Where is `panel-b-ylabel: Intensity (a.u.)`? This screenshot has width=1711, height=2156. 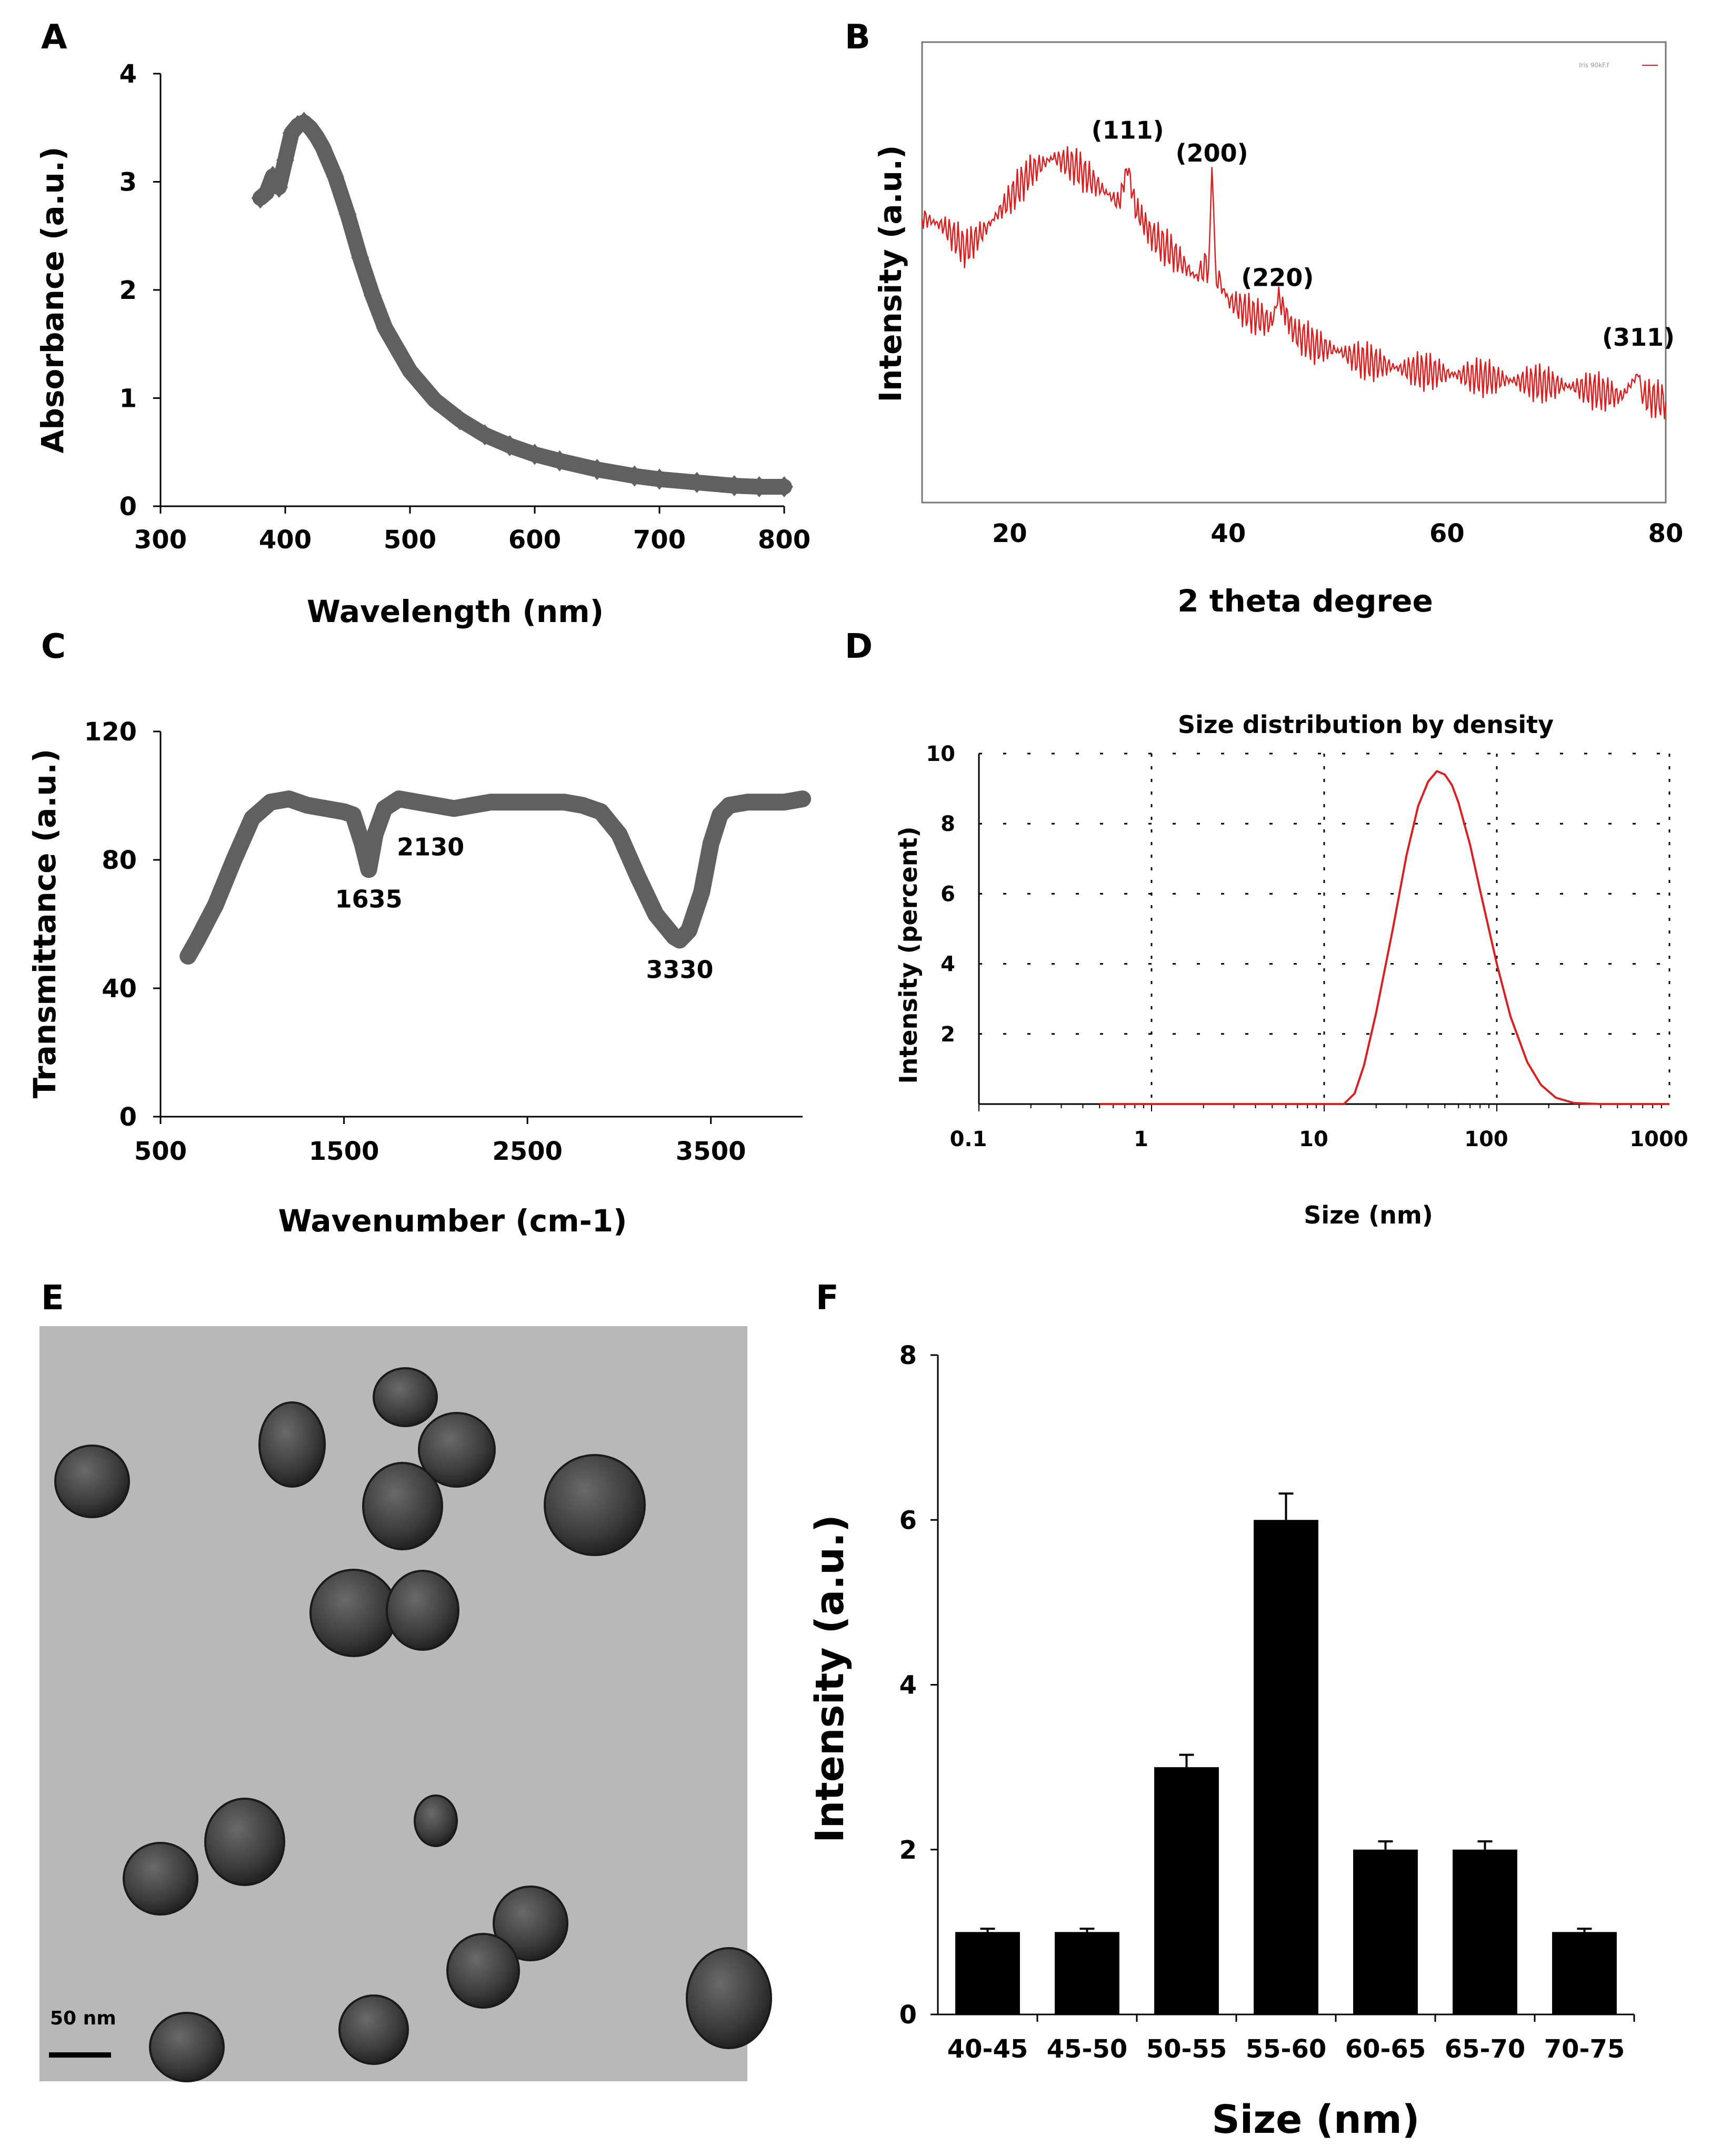
panel-b-ylabel: Intensity (a.u.) is located at coordinates (891, 274).